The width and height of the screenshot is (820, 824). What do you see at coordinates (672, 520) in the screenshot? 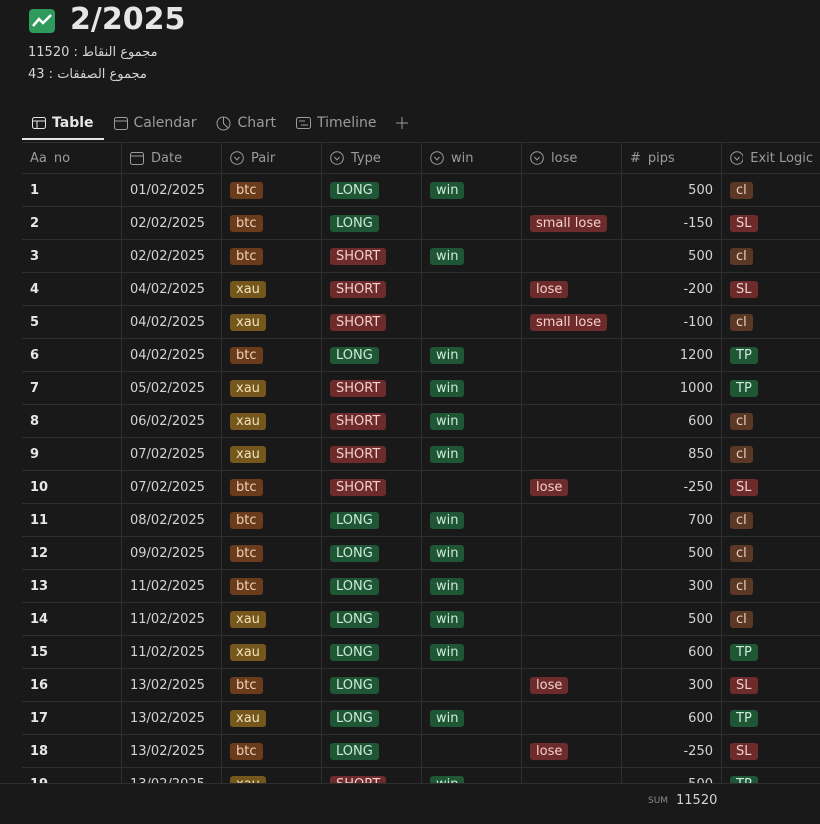
I see `table-cell: 700` at bounding box center [672, 520].